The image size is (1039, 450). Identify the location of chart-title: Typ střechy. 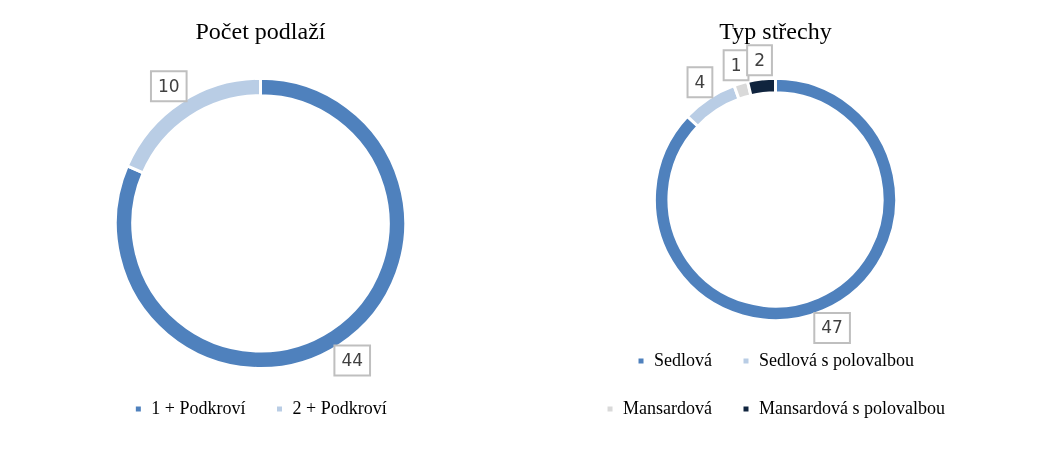
(775, 30).